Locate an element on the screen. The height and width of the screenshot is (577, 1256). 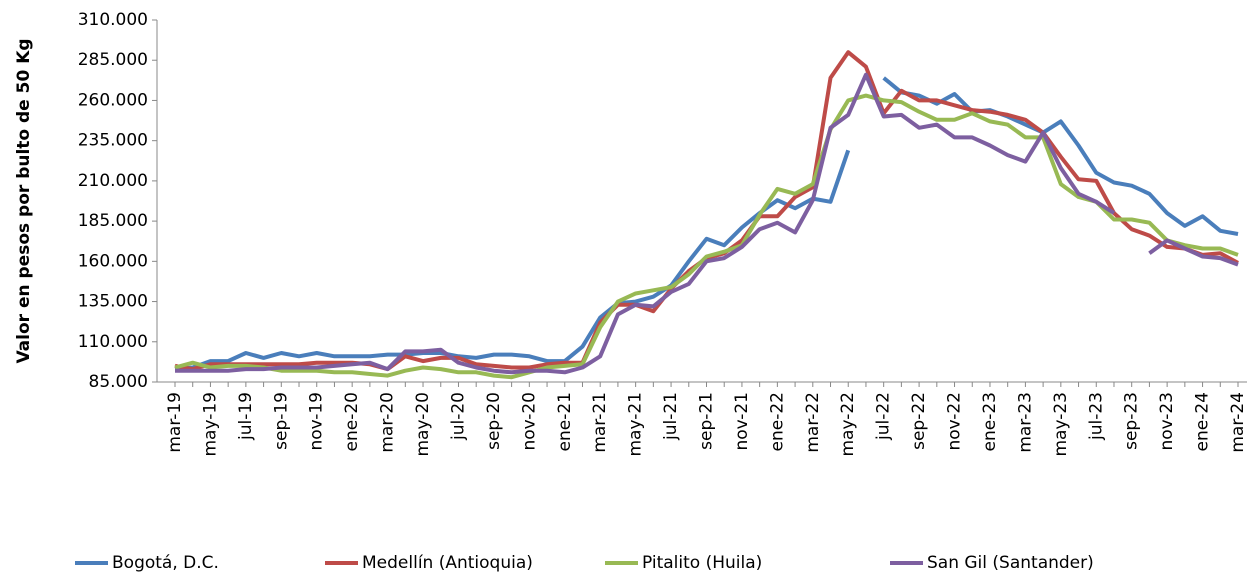
x-tick-label: sep-19 is located at coordinates (281, 421).